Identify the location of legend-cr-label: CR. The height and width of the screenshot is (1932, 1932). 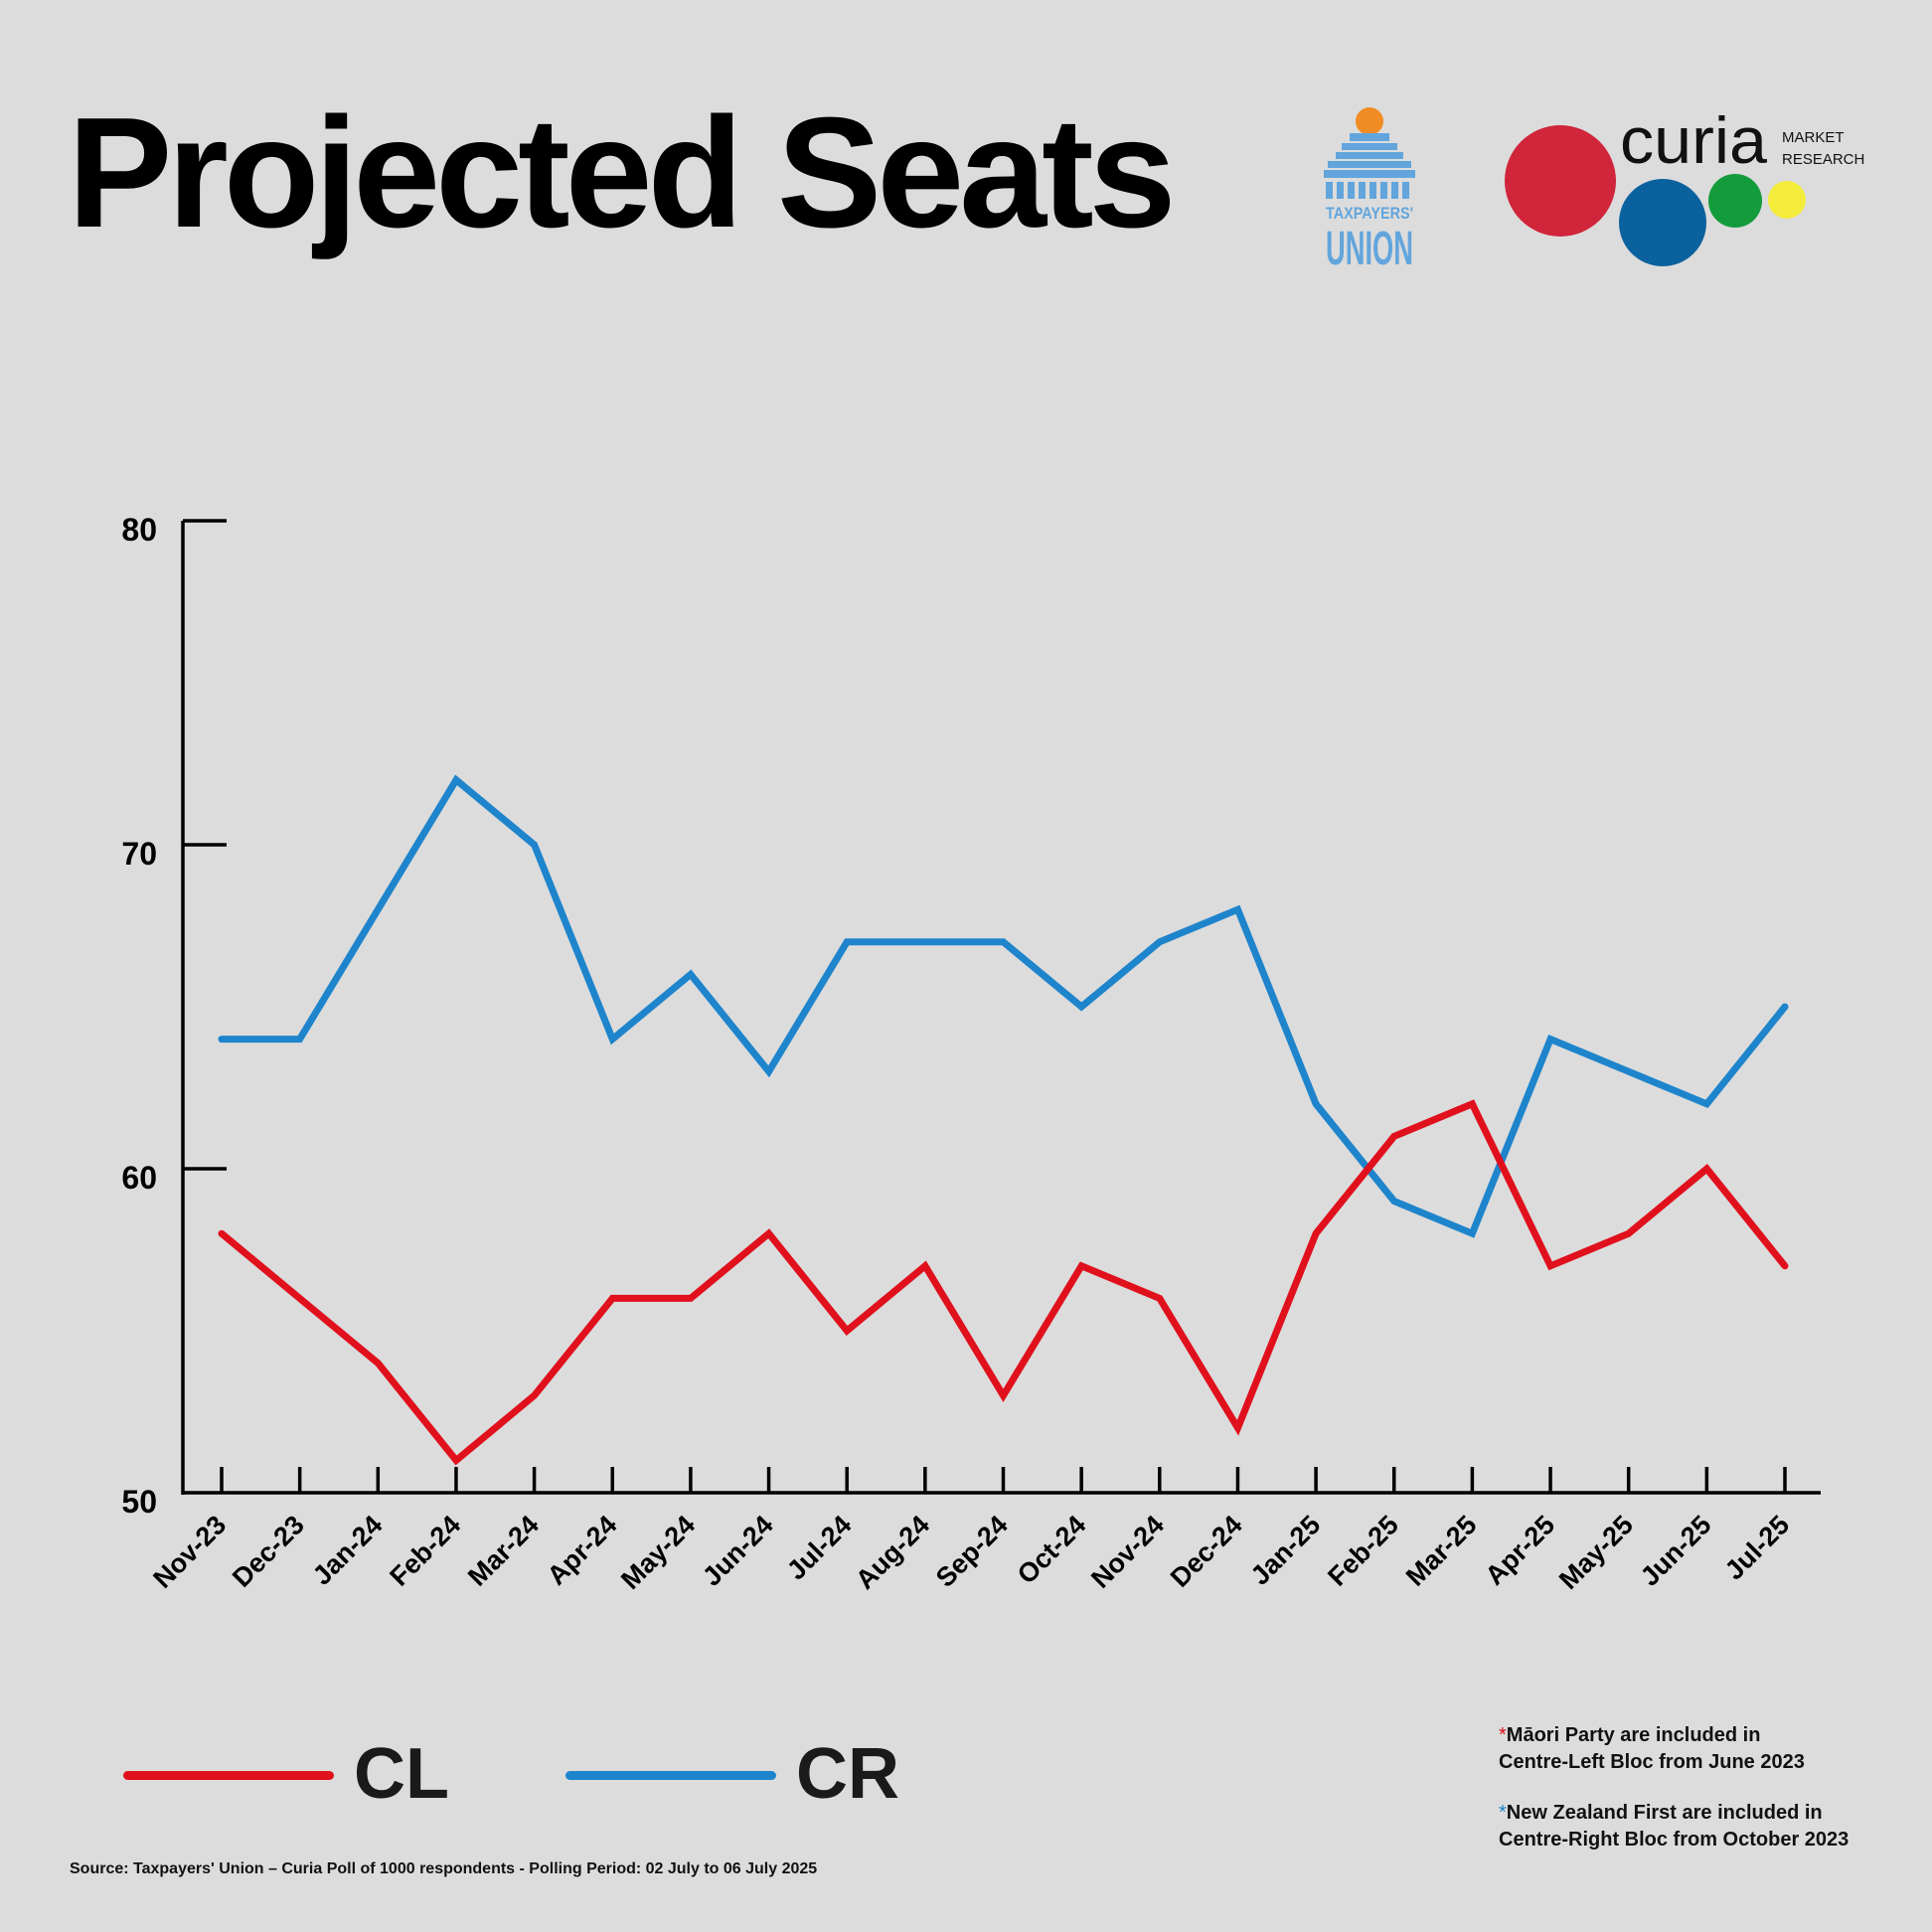
(847, 1774).